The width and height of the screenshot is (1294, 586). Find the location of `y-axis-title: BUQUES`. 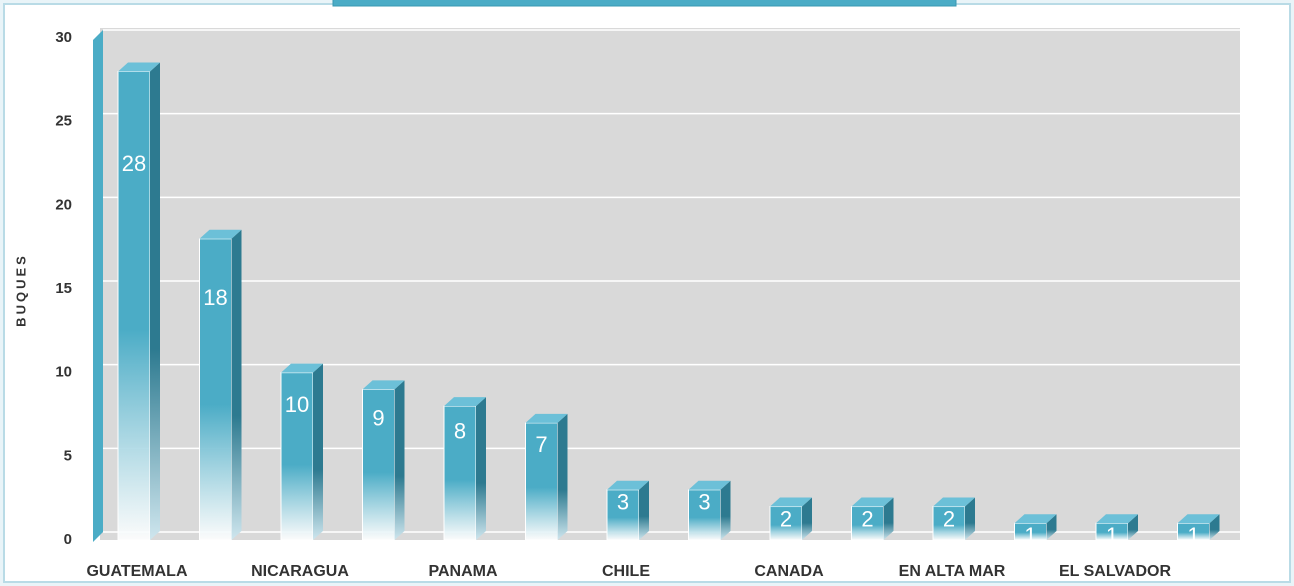

y-axis-title: BUQUES is located at coordinates (20, 290).